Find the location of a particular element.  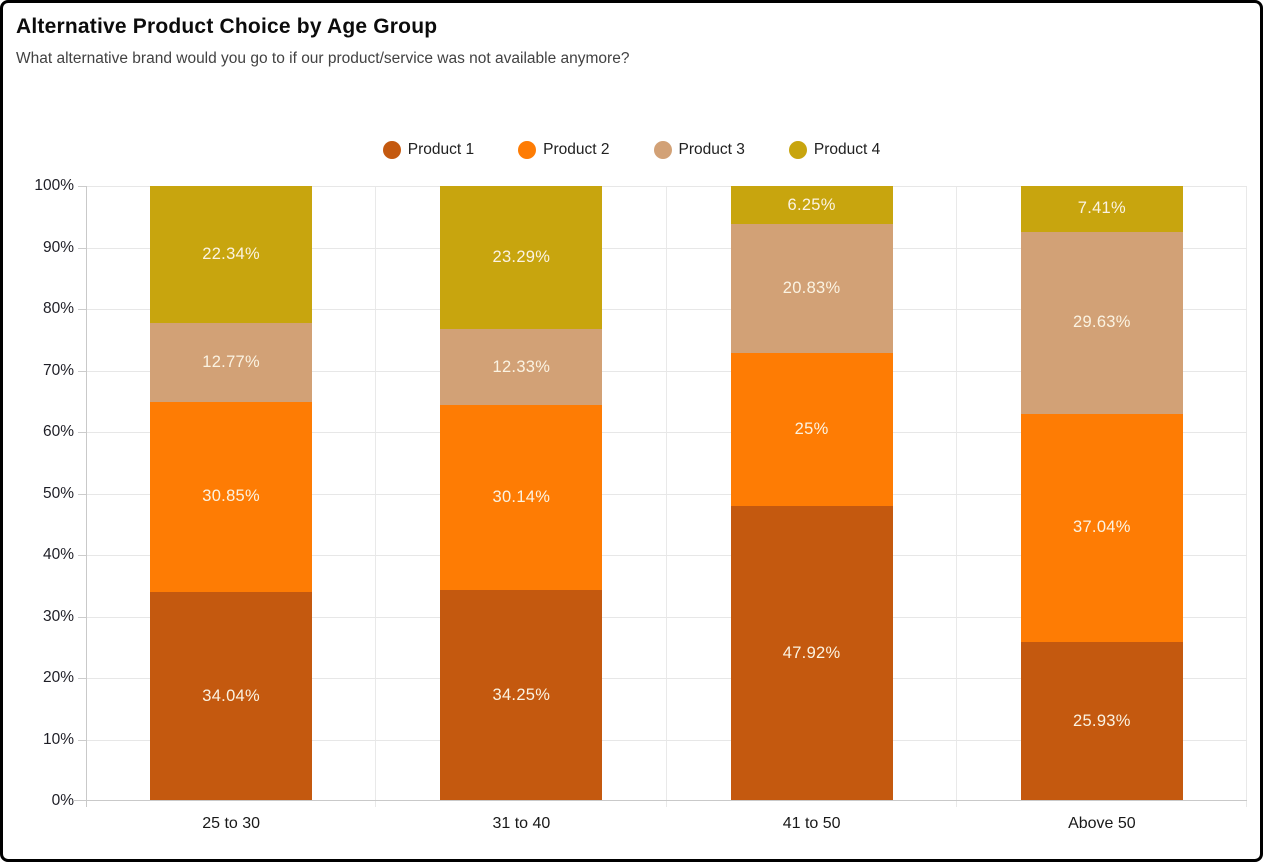

bar-segment: 25% is located at coordinates (811, 429).